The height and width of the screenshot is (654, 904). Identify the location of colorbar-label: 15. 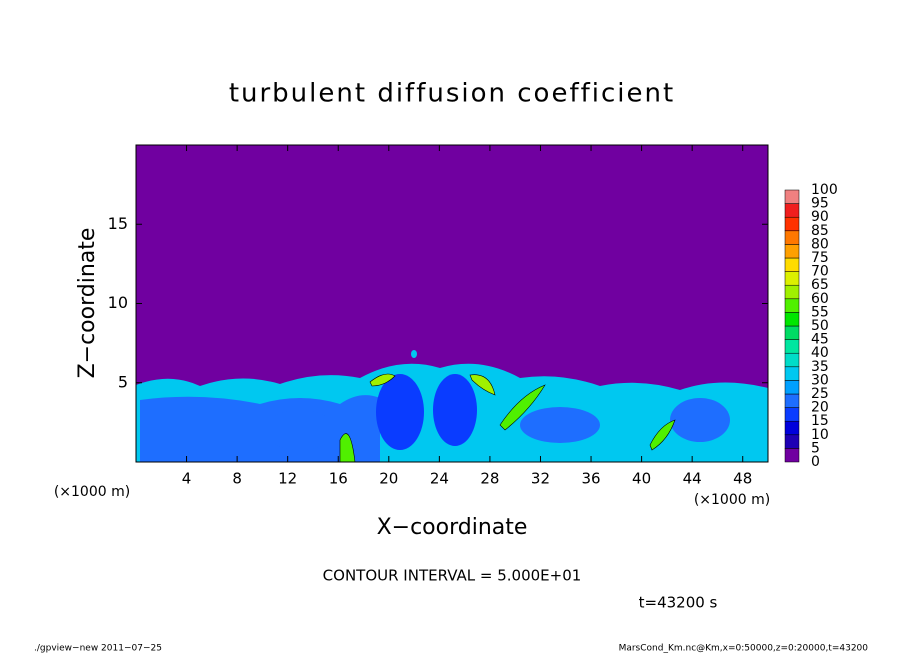
(820, 421).